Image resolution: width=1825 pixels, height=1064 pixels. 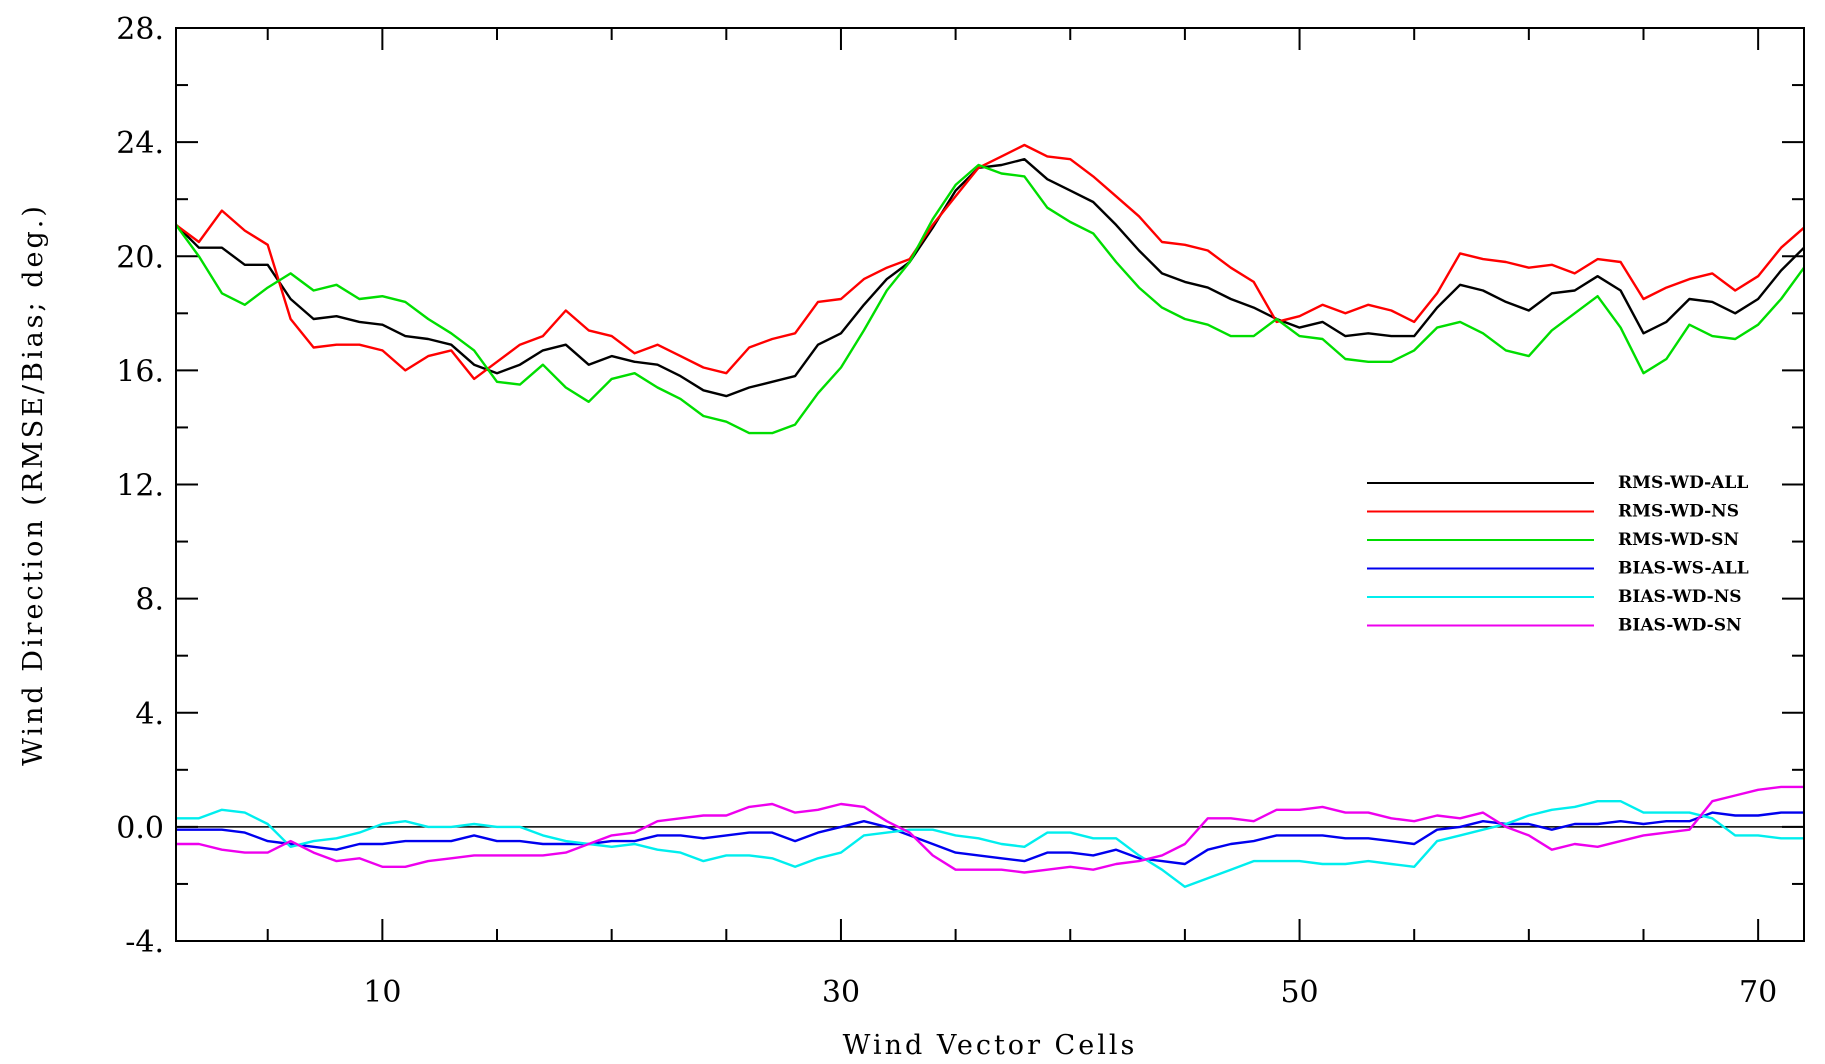 What do you see at coordinates (149, 600) in the screenshot?
I see `y-tick-label: 8.` at bounding box center [149, 600].